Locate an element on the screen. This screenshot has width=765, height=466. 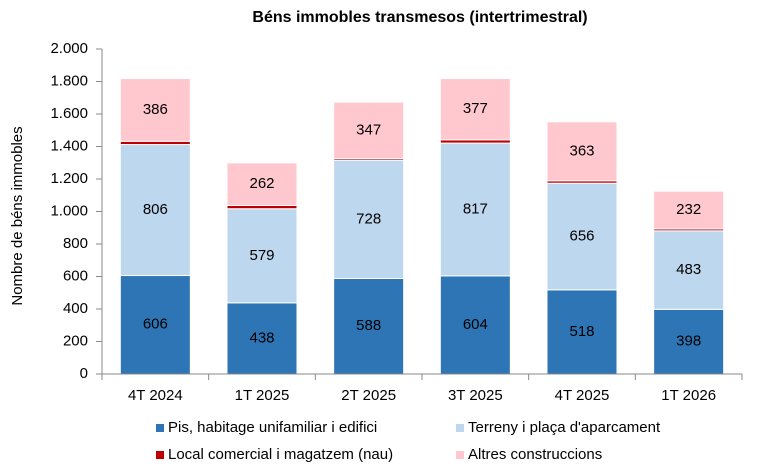
value-label: 588 is located at coordinates (368, 325).